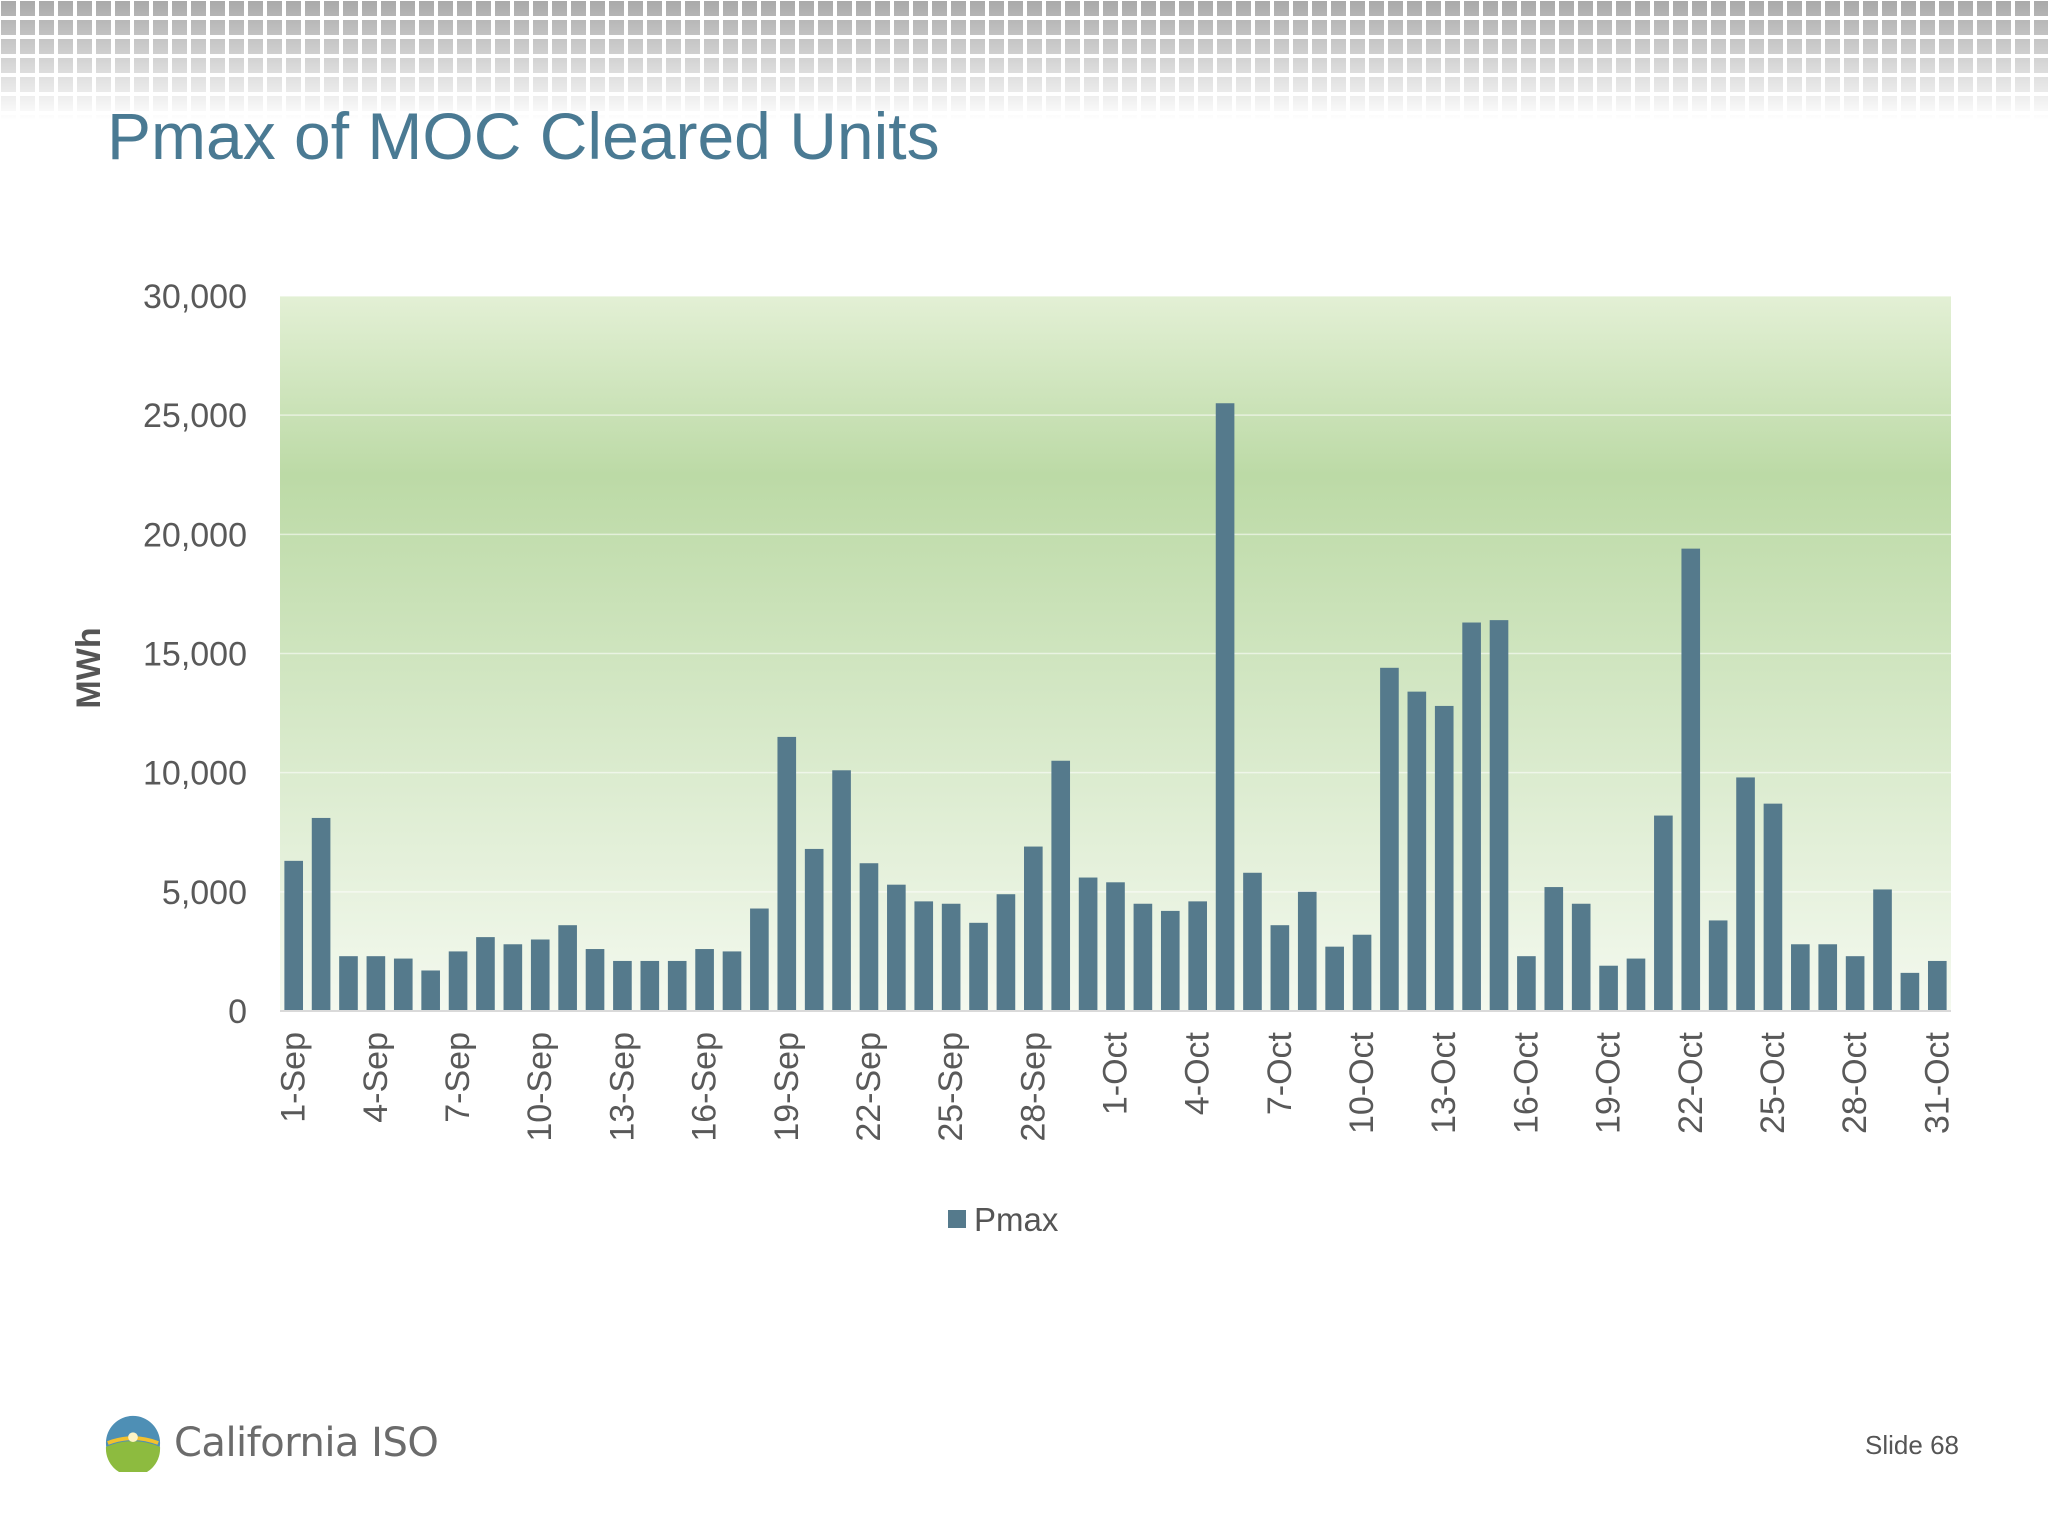 The image size is (2048, 1536). What do you see at coordinates (1024, 75) in the screenshot?
I see `header-pattern` at bounding box center [1024, 75].